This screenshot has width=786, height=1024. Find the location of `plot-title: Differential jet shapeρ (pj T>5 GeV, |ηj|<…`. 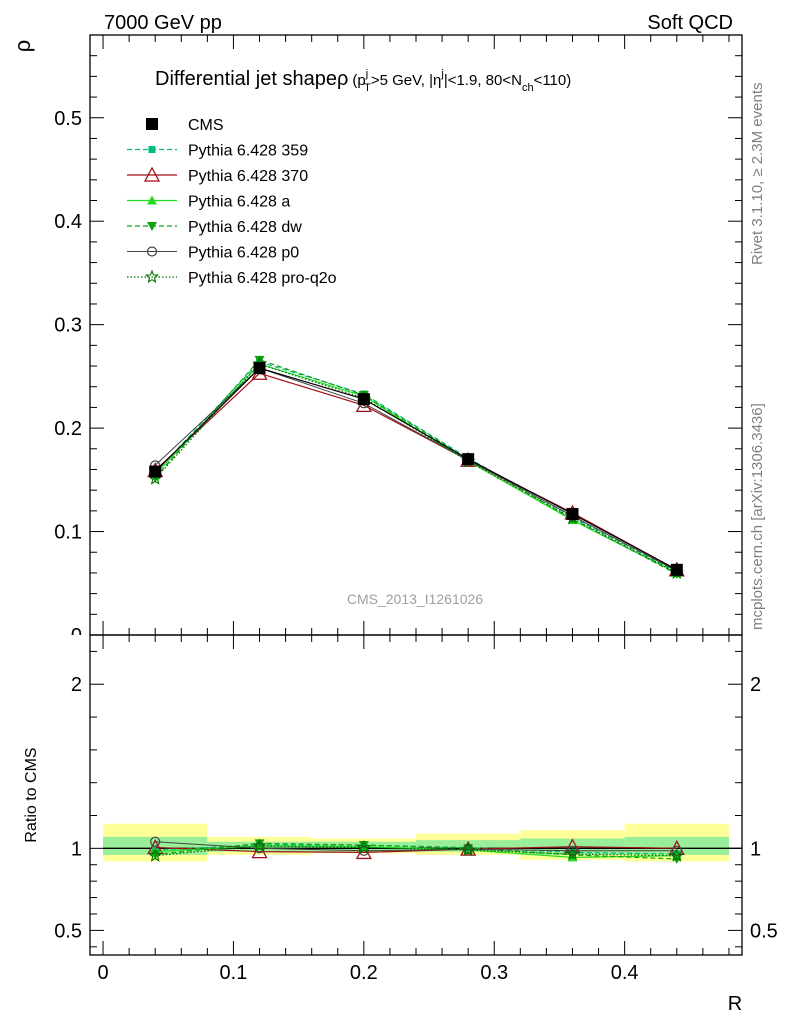

plot-title: Differential jet shapeρ (pj T>5 GeV, |ηj|<… is located at coordinates (363, 81).